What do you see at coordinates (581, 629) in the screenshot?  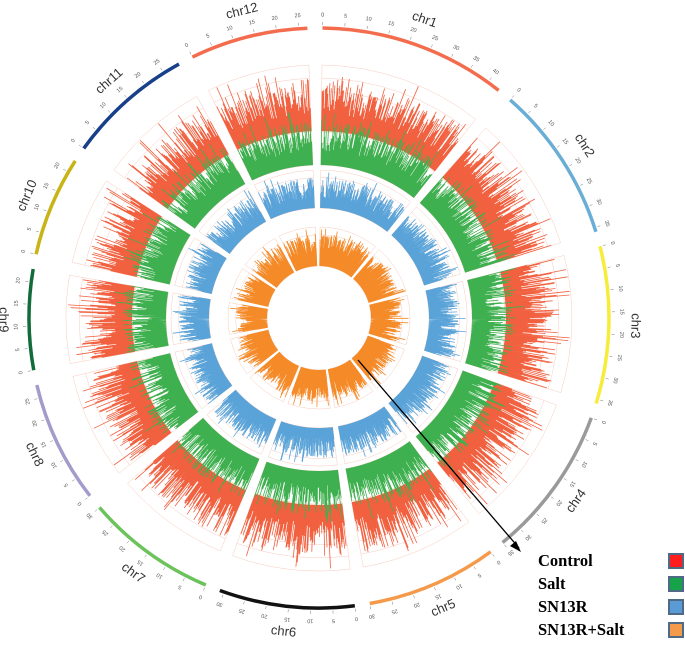 I see `legend-label: SN13R+Salt` at bounding box center [581, 629].